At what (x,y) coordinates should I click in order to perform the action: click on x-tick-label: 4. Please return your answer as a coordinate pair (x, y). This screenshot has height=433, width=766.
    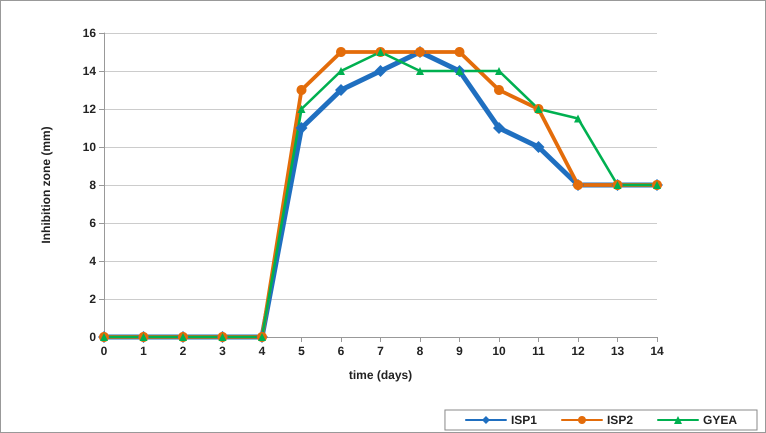
    Looking at the image, I should click on (262, 351).